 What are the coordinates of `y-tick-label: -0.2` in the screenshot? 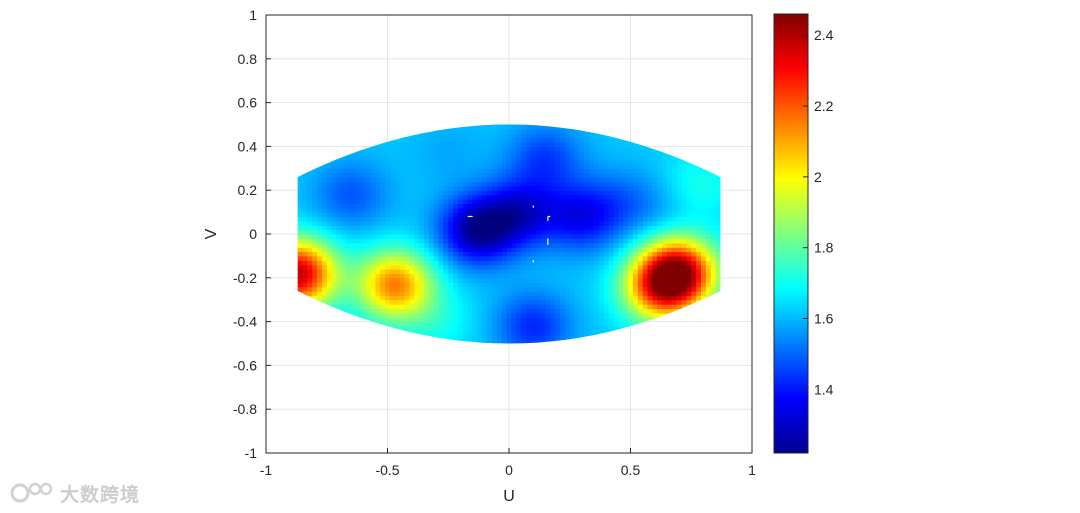 It's located at (245, 278).